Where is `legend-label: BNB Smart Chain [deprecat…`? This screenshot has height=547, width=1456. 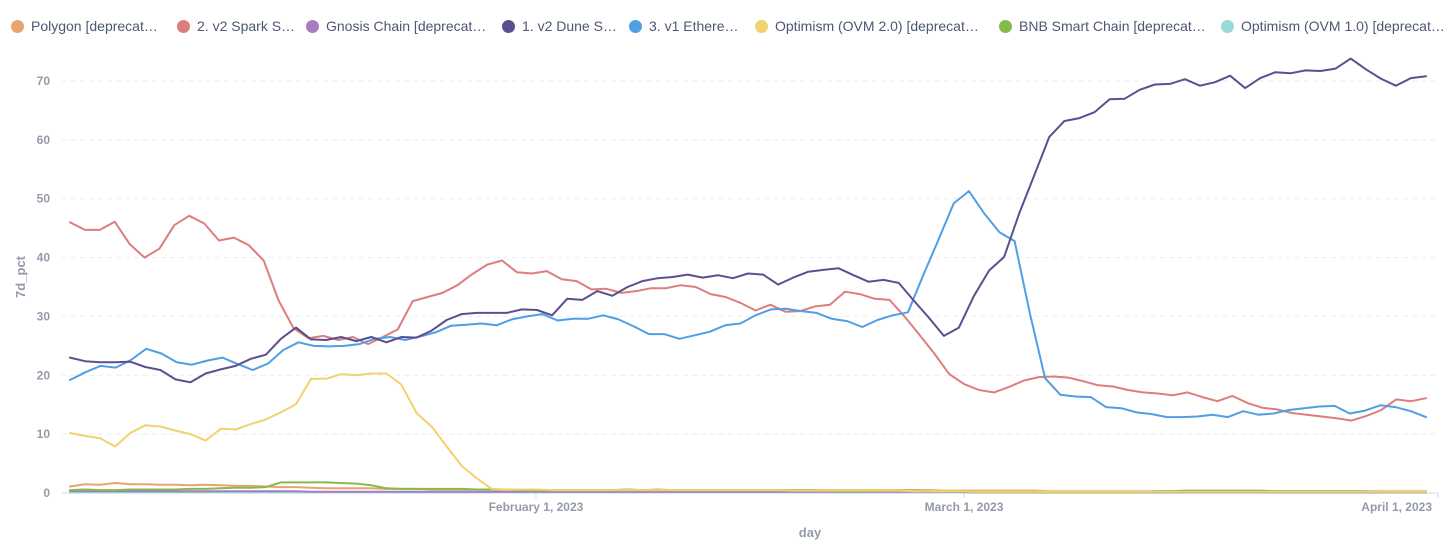
legend-label: BNB Smart Chain [deprecat… is located at coordinates (1112, 26).